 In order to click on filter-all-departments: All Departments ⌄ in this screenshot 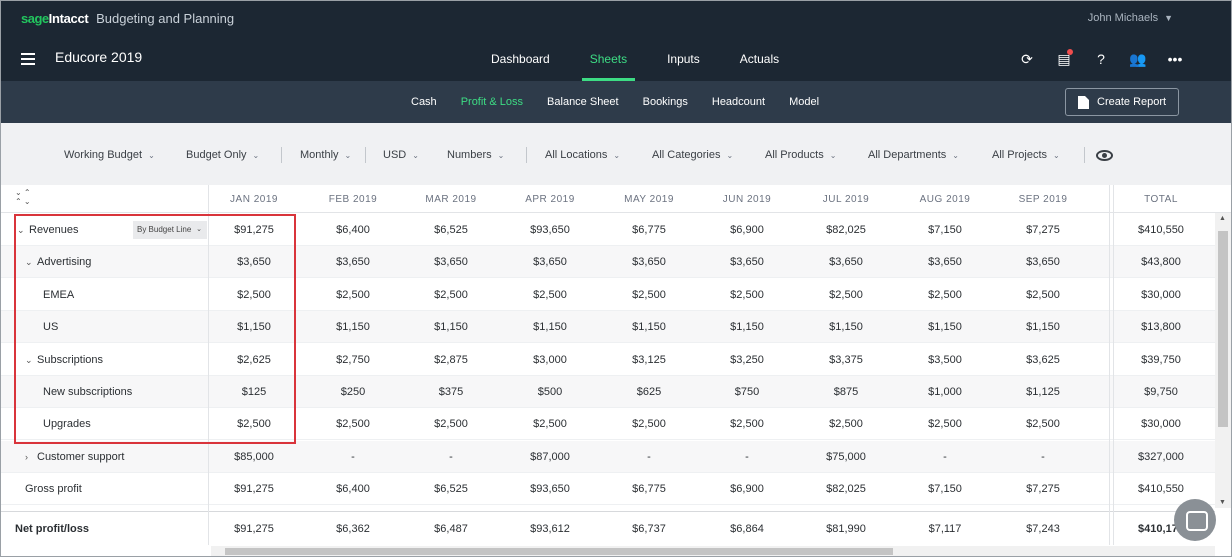, I will do `click(913, 155)`.